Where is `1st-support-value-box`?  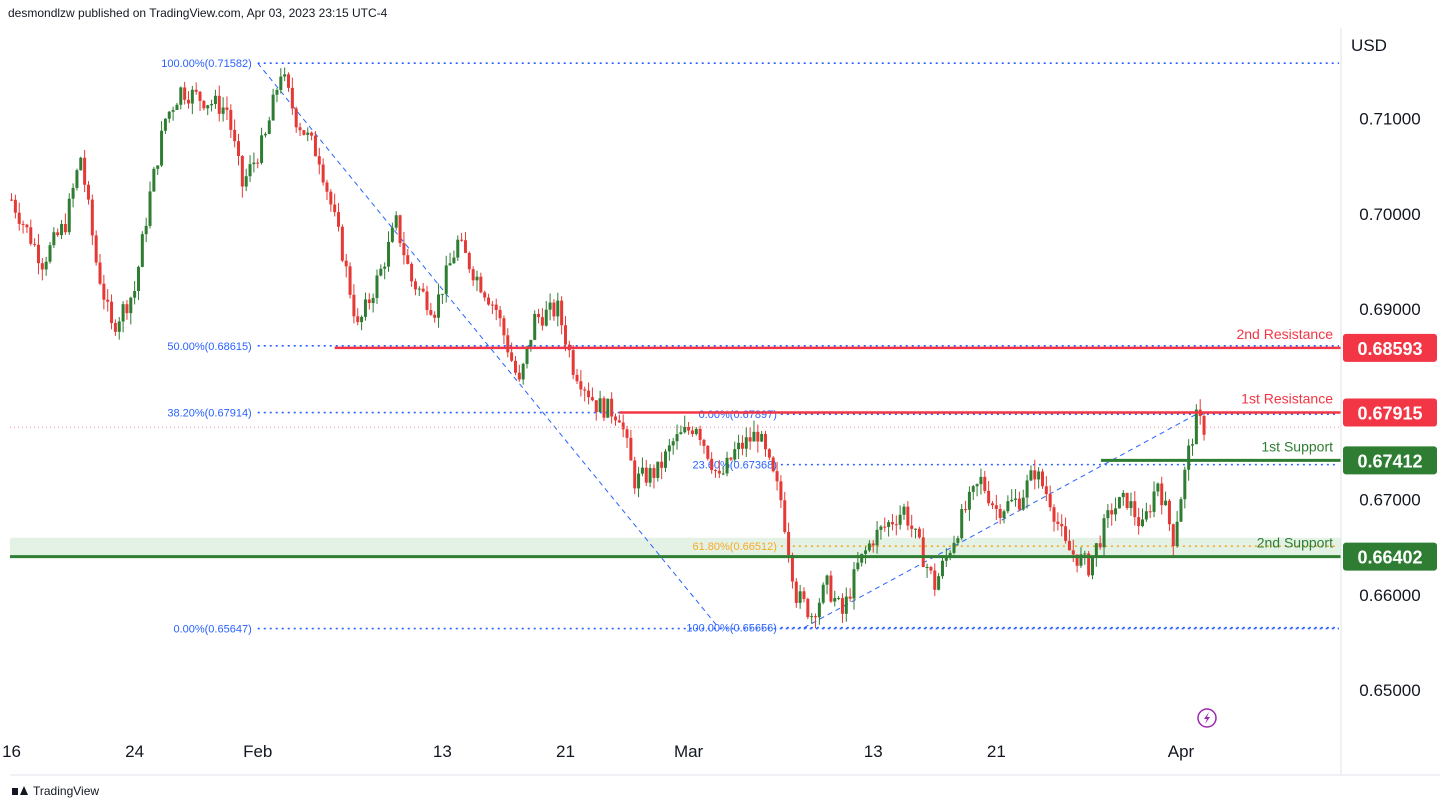
1st-support-value-box is located at coordinates (1390, 460).